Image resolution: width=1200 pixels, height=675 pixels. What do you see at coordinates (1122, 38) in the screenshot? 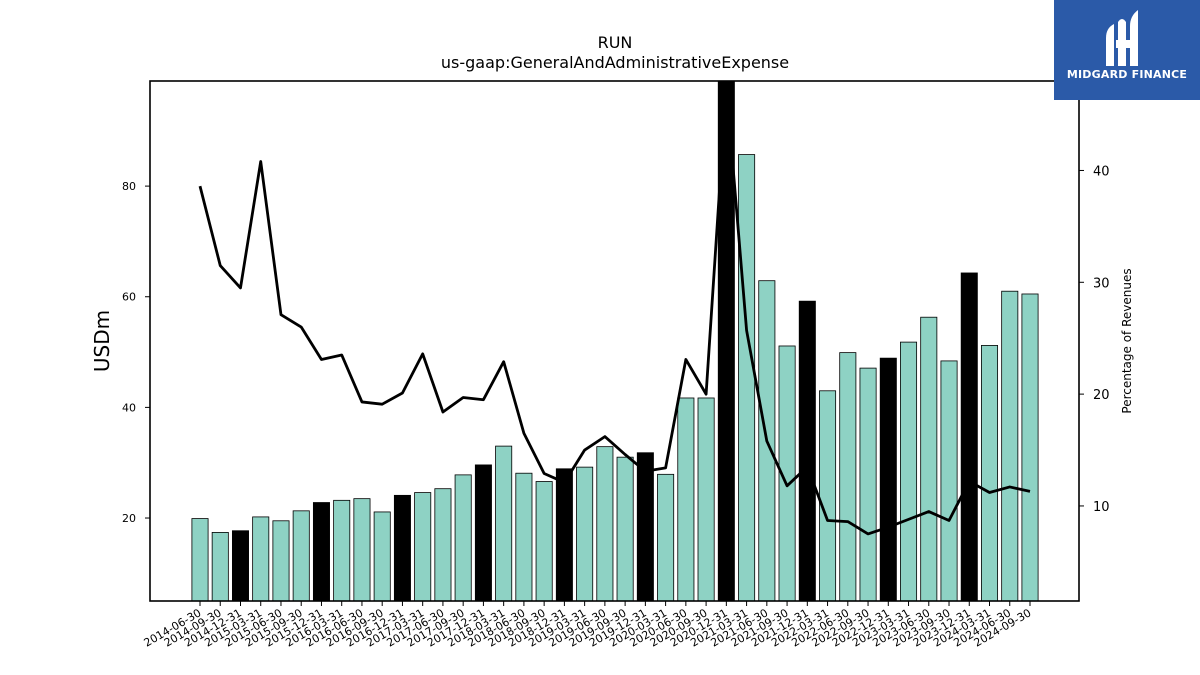
I see `midgard-mark-icon` at bounding box center [1122, 38].